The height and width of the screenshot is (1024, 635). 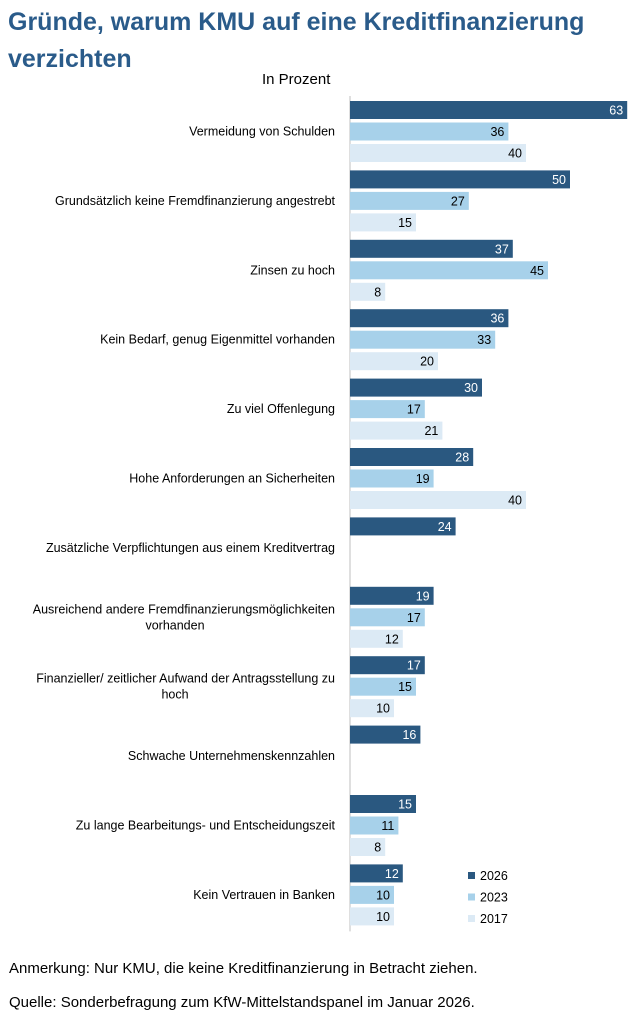 What do you see at coordinates (296, 79) in the screenshot?
I see `chart-subtitle: In Prozent` at bounding box center [296, 79].